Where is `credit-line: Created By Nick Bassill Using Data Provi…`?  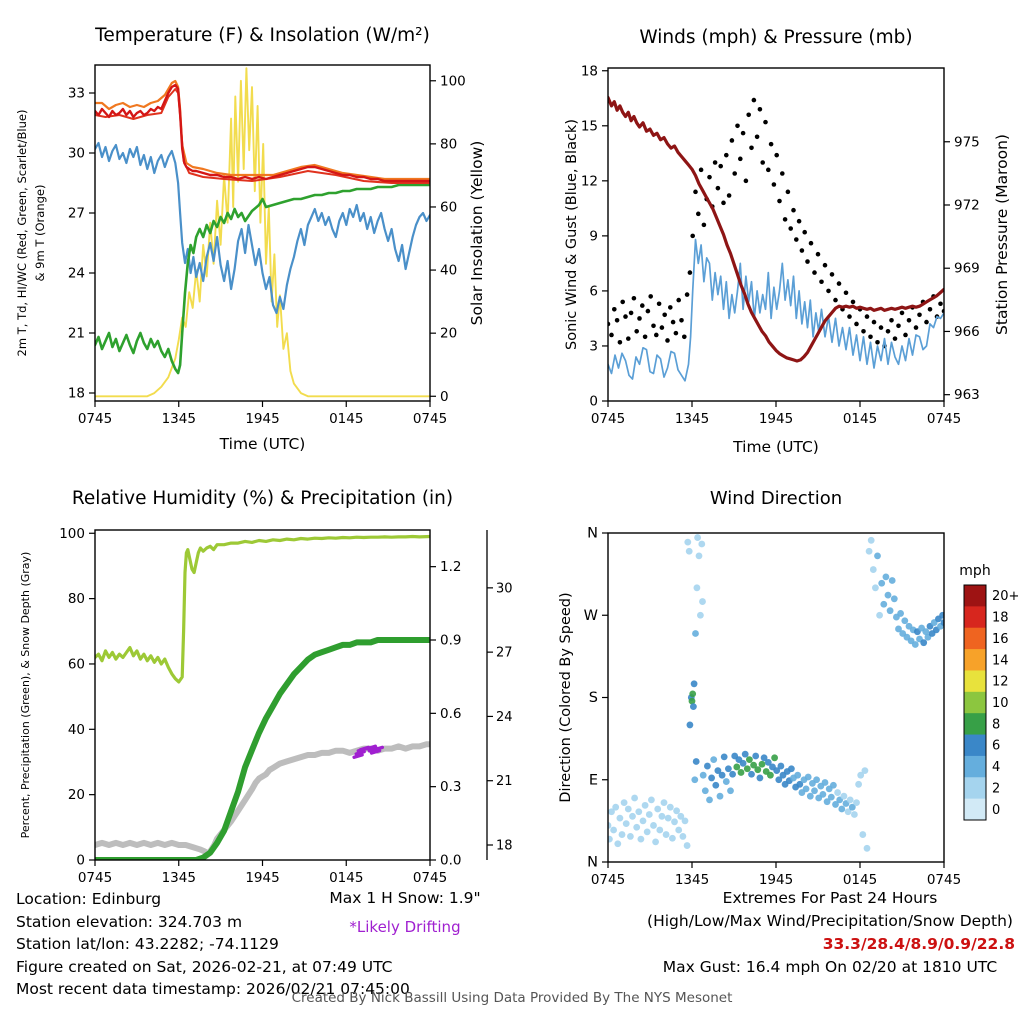
credit-line: Created By Nick Bassill Using Data Provi… is located at coordinates (512, 998).